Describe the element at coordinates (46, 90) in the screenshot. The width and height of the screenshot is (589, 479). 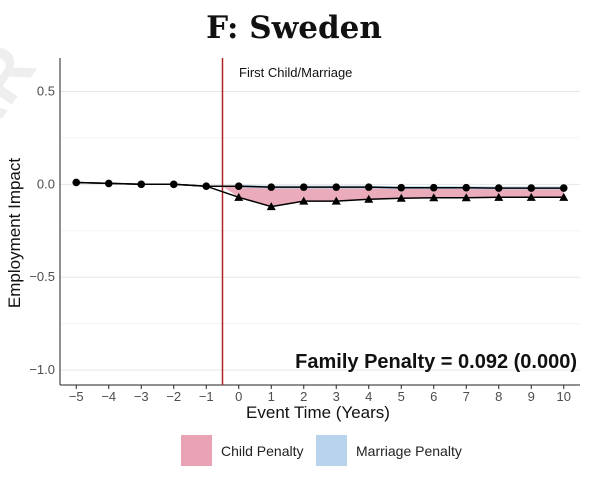
I see `y-tick-label: 0.5` at that location.